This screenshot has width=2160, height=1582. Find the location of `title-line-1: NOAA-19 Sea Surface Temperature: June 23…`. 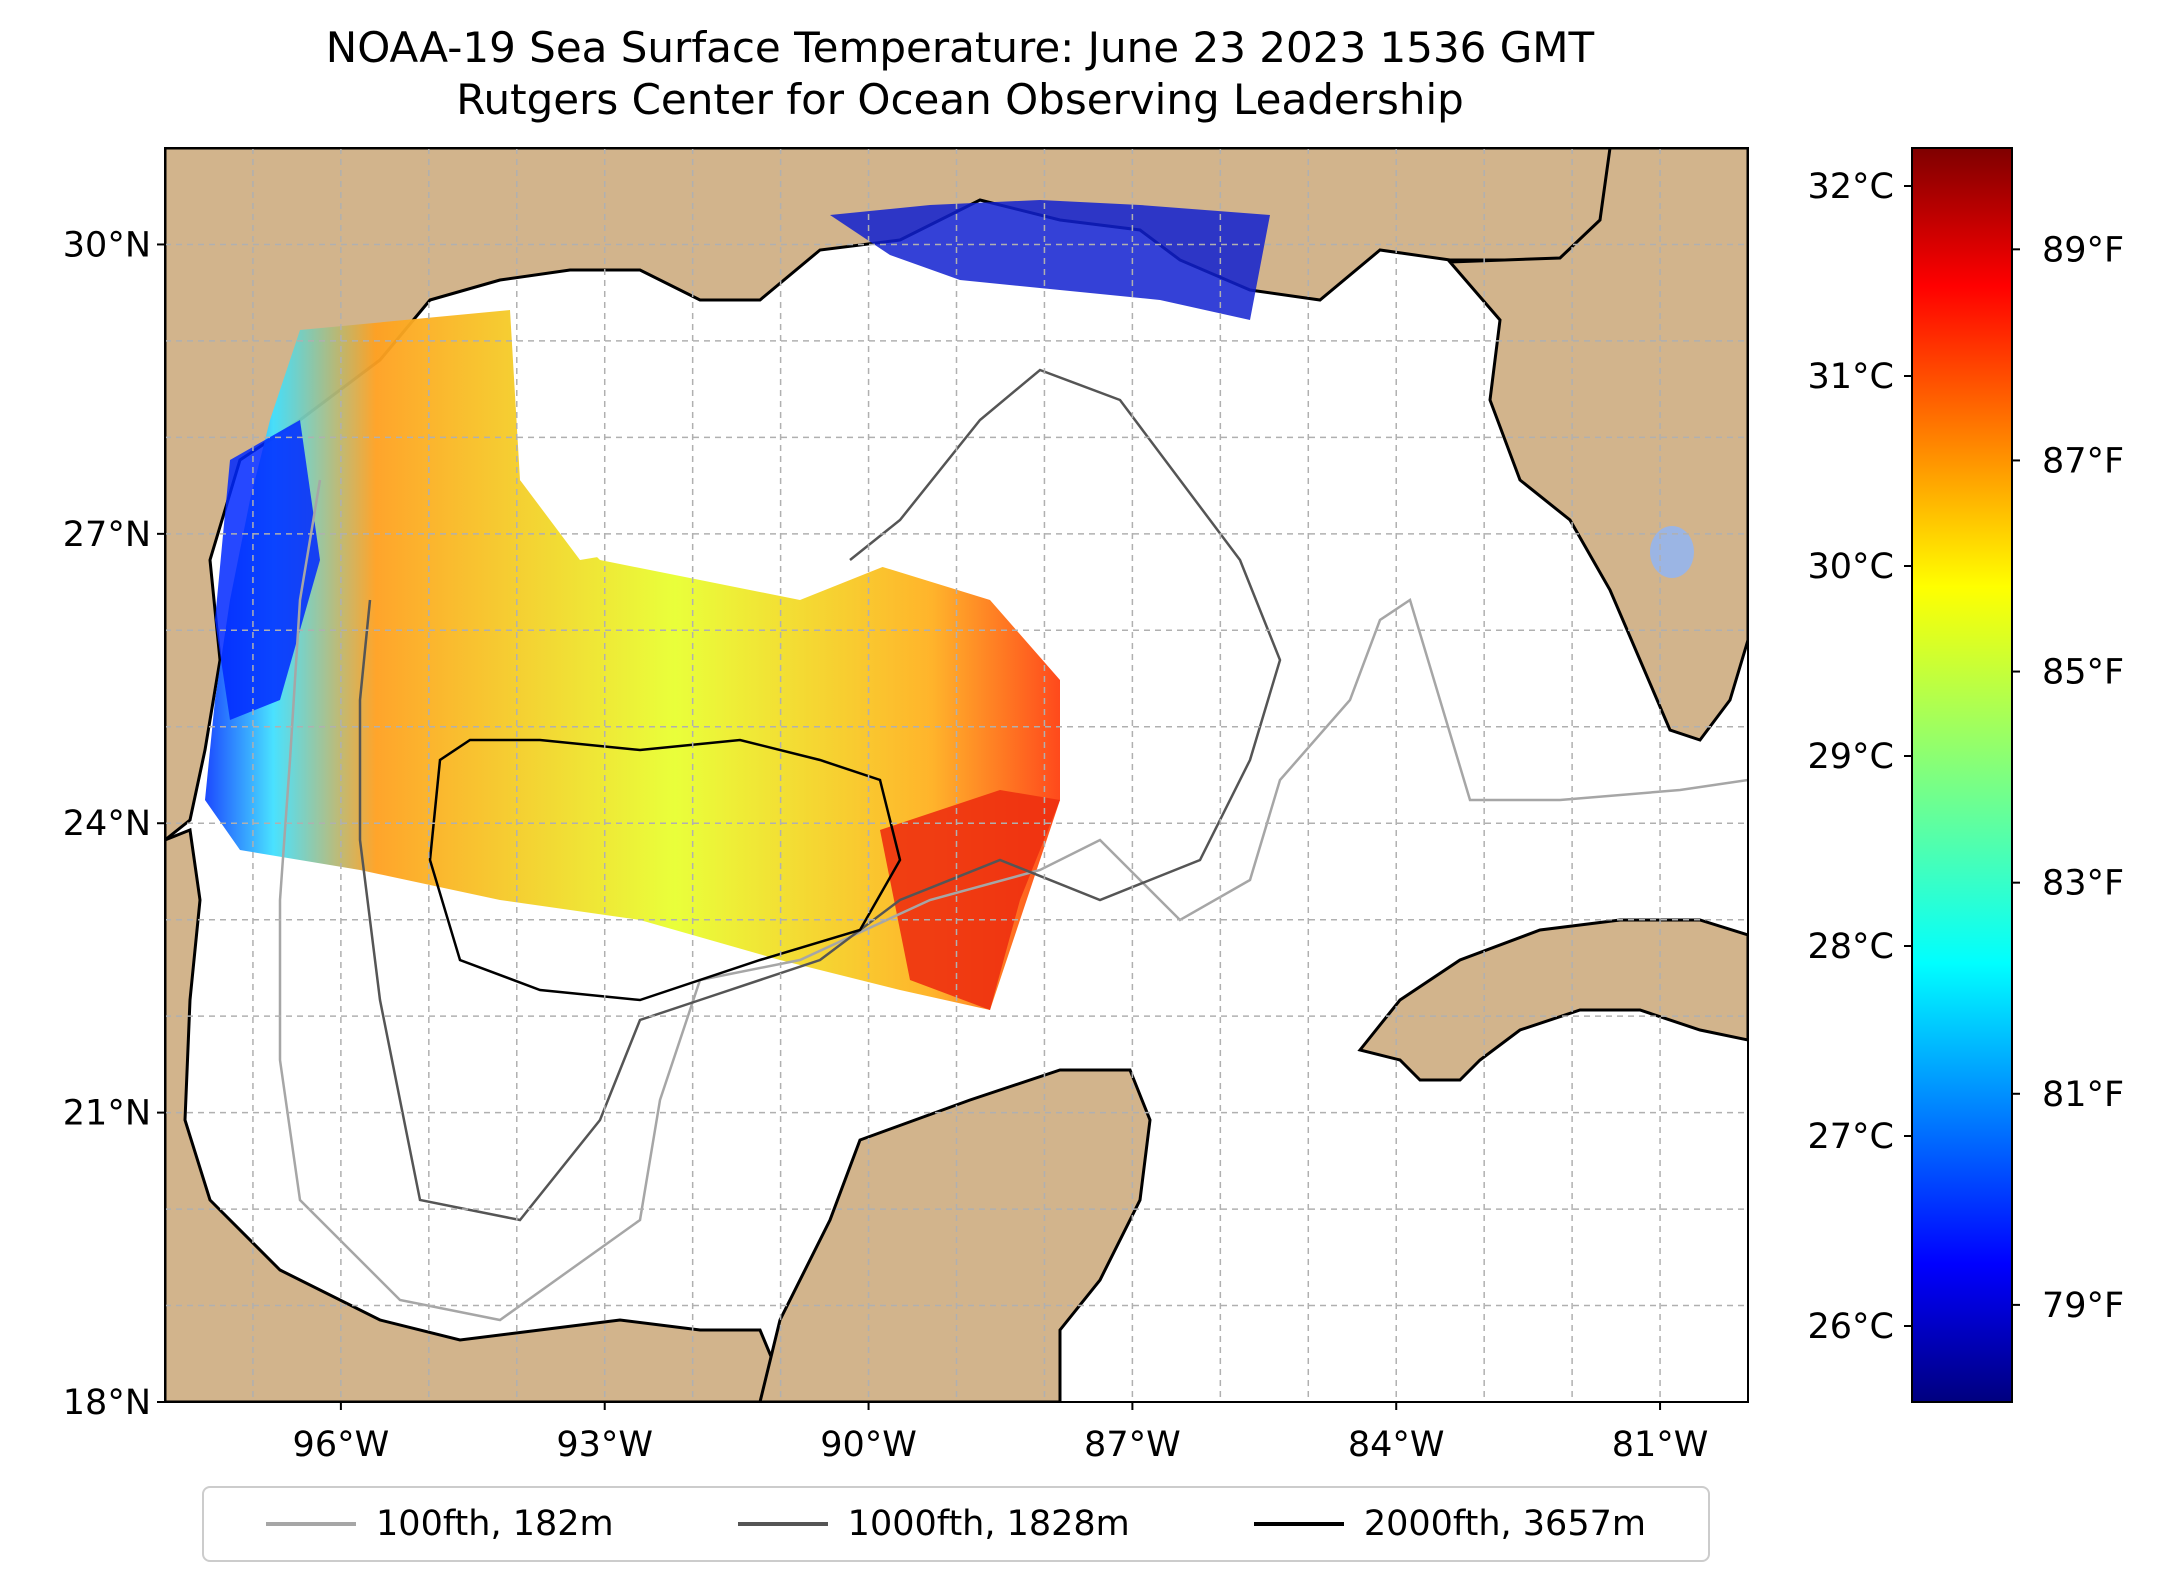

title-line-1: NOAA-19 Sea Surface Temperature: June 23… is located at coordinates (960, 47).